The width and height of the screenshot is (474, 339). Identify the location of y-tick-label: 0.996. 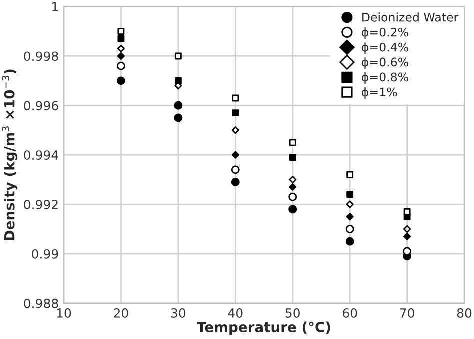
(41, 106).